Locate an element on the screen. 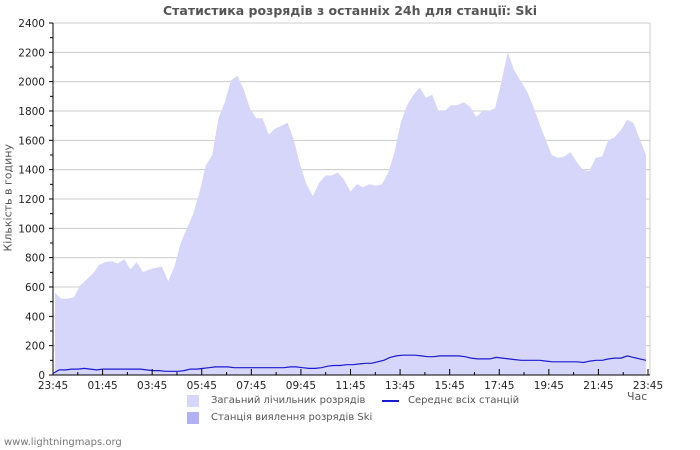  x-axis-unit: Час is located at coordinates (637, 396).